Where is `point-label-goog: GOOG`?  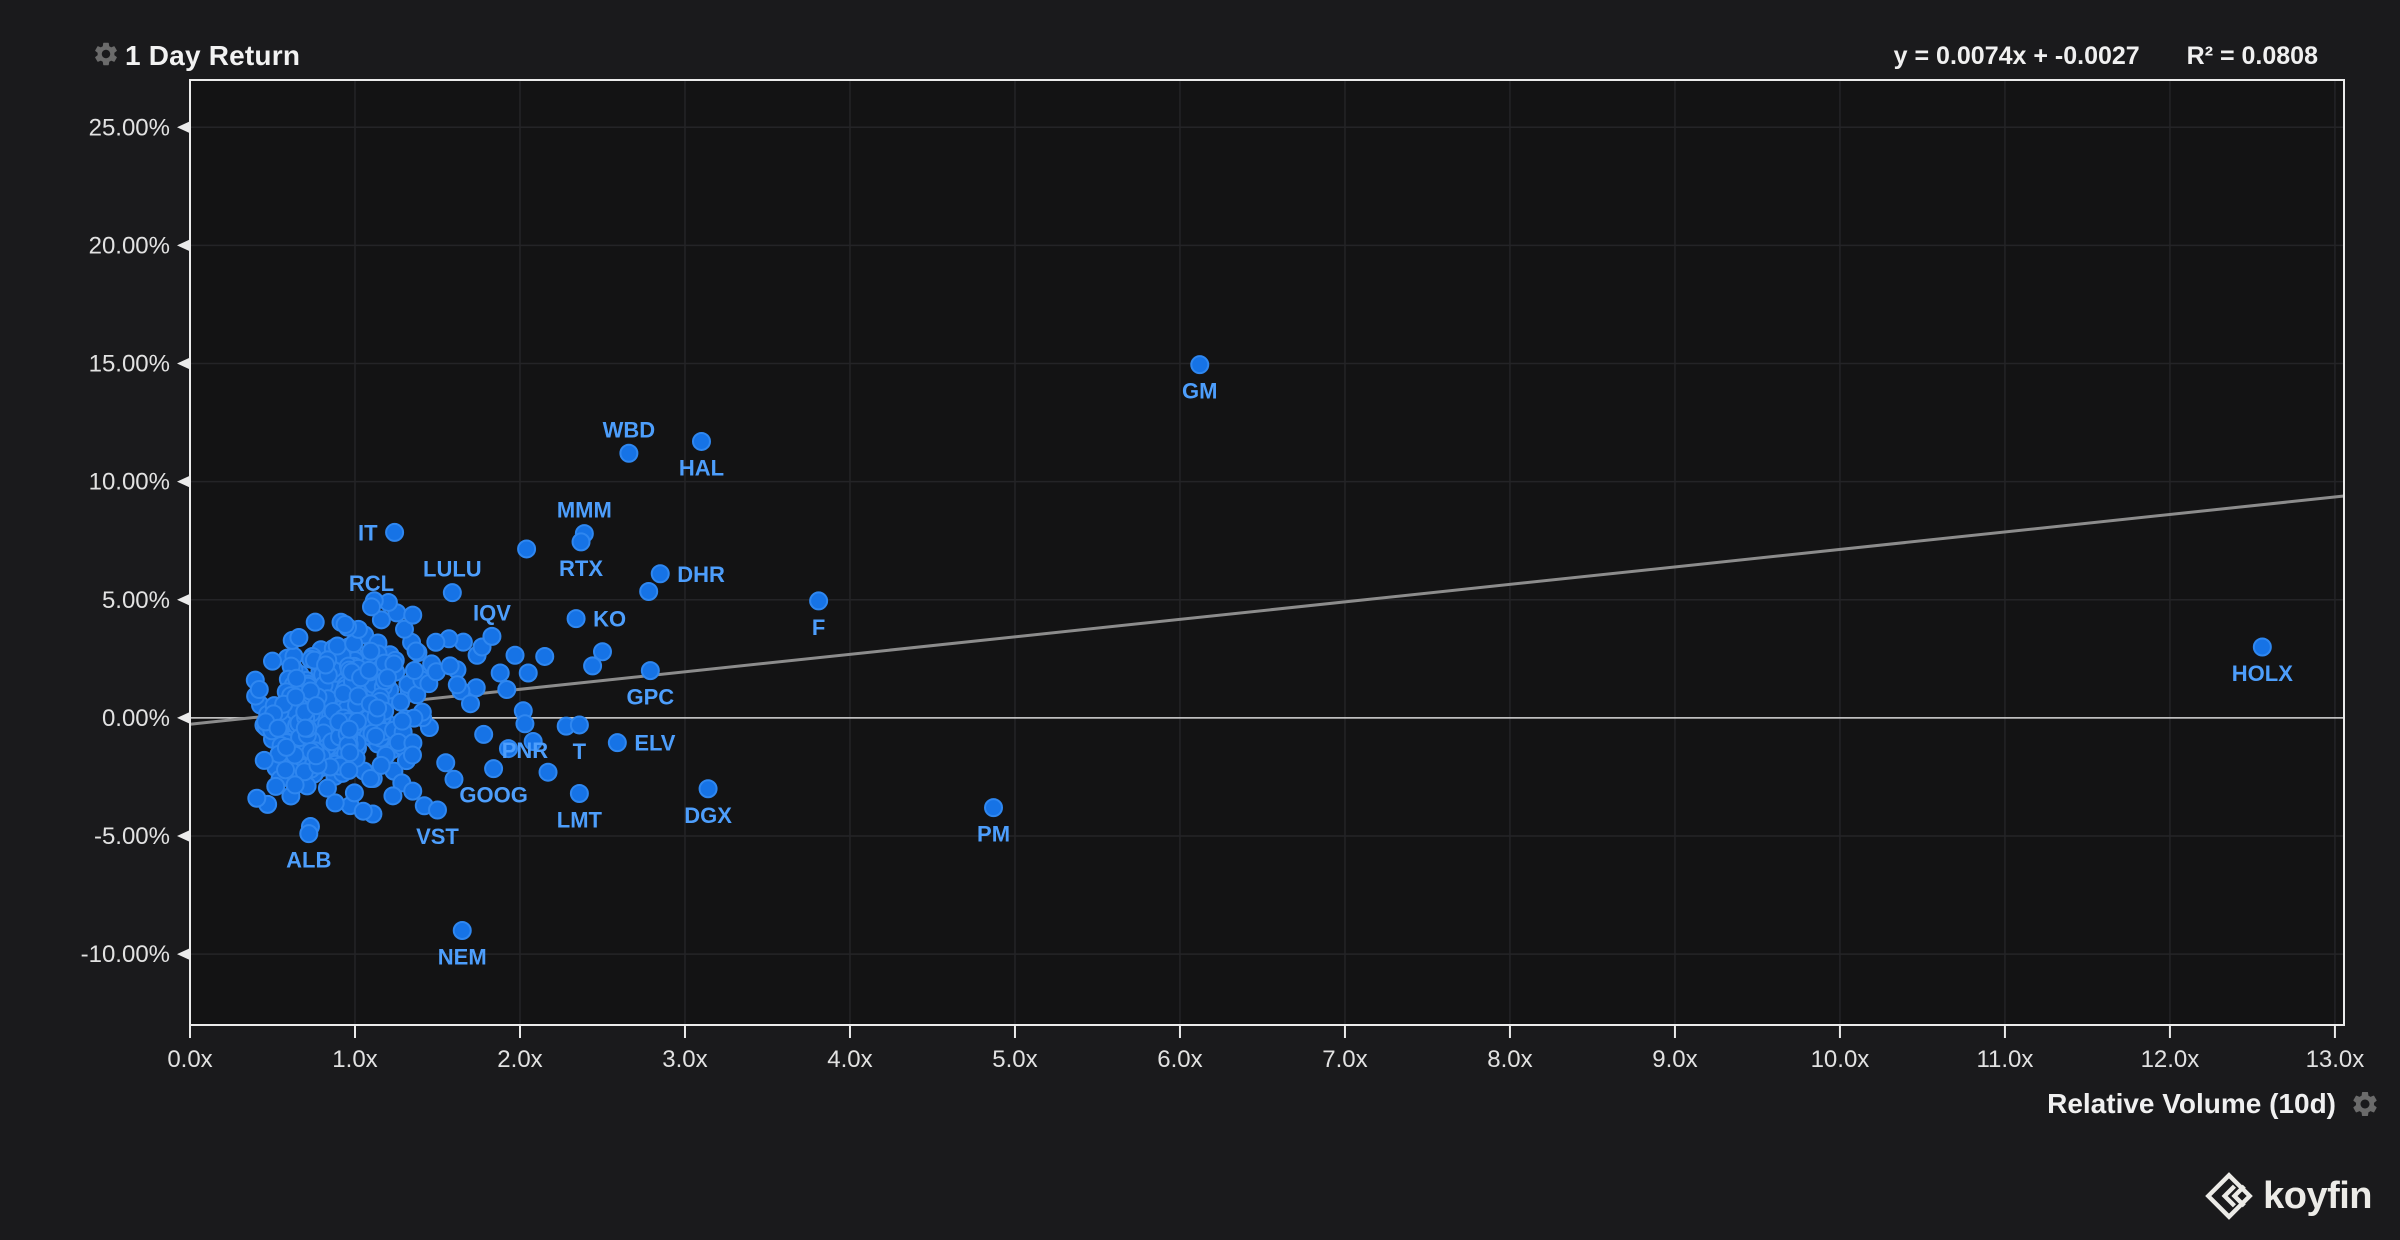 point-label-goog: GOOG is located at coordinates (493, 795).